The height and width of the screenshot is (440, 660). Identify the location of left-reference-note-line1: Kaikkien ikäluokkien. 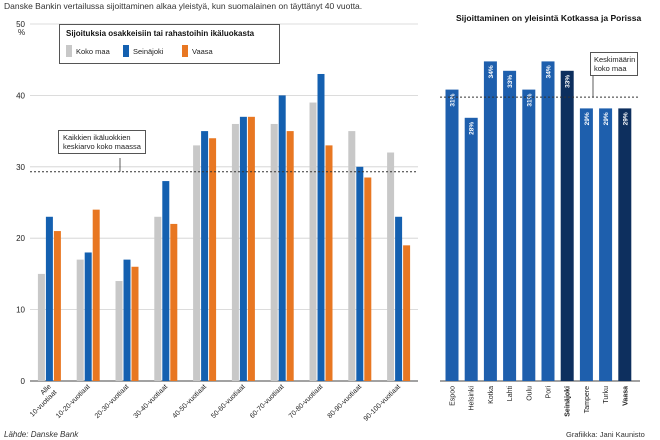
(97, 137).